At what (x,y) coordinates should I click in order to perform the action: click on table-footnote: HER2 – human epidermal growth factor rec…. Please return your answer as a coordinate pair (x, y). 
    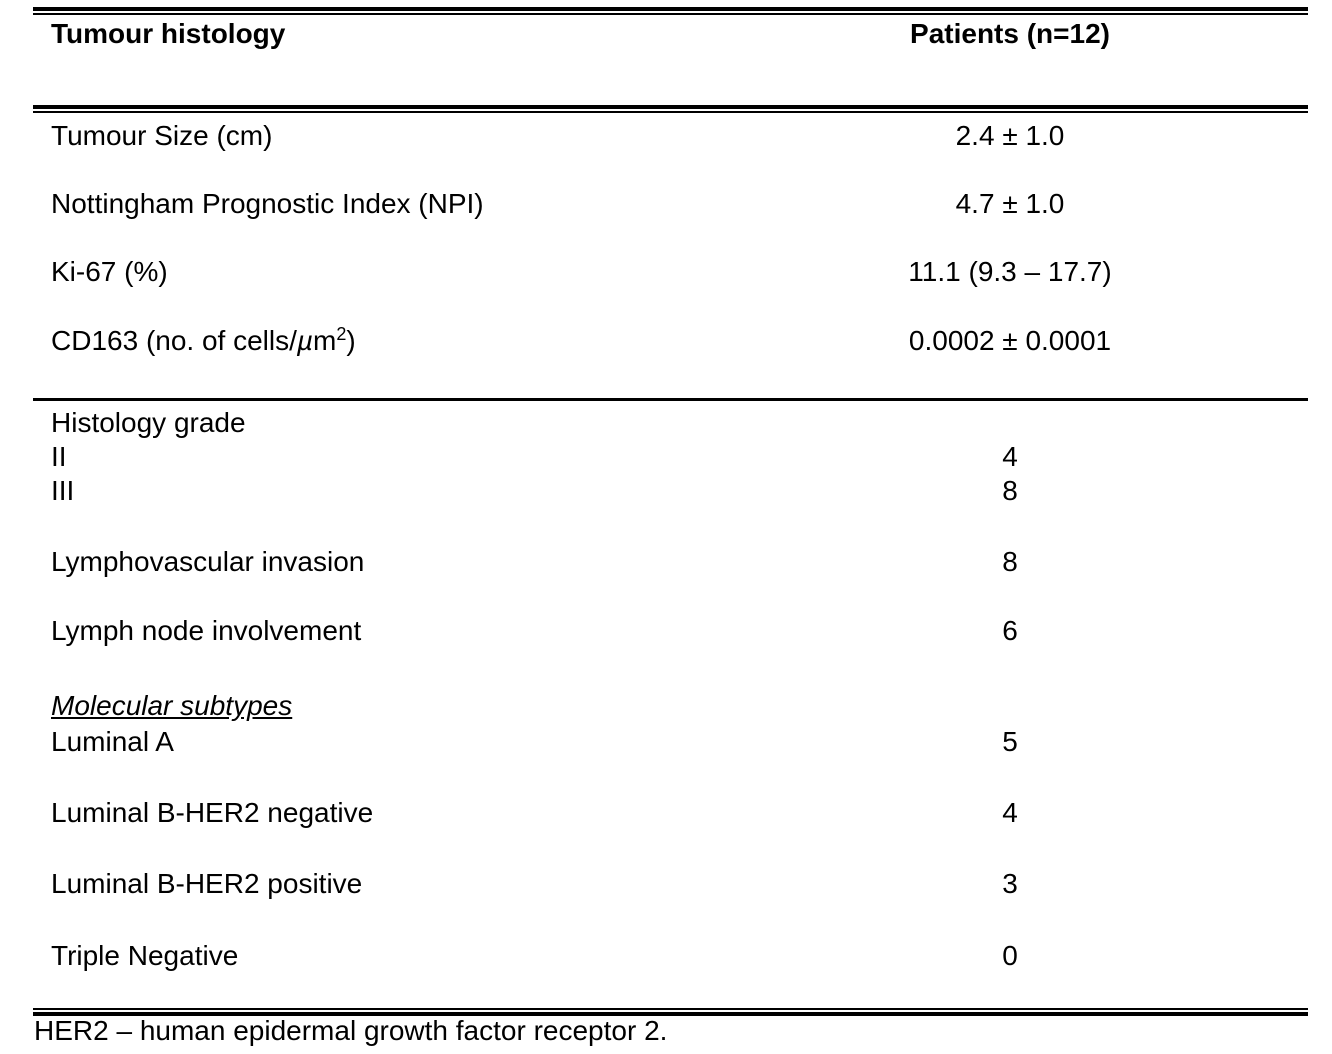
    Looking at the image, I should click on (351, 1030).